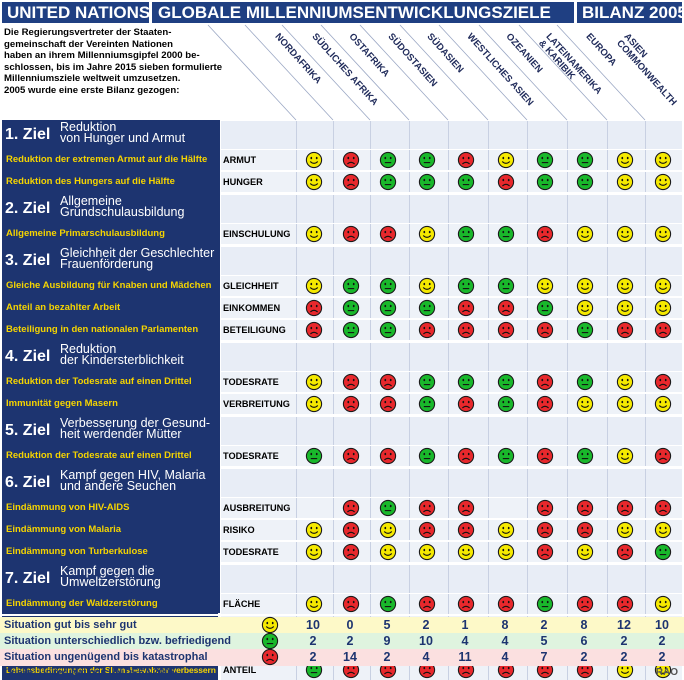 Image resolution: width=684 pixels, height=680 pixels. Describe the element at coordinates (122, 354) in the screenshot. I see `goal-title: Reduktion der Kindersterblichkeit` at that location.